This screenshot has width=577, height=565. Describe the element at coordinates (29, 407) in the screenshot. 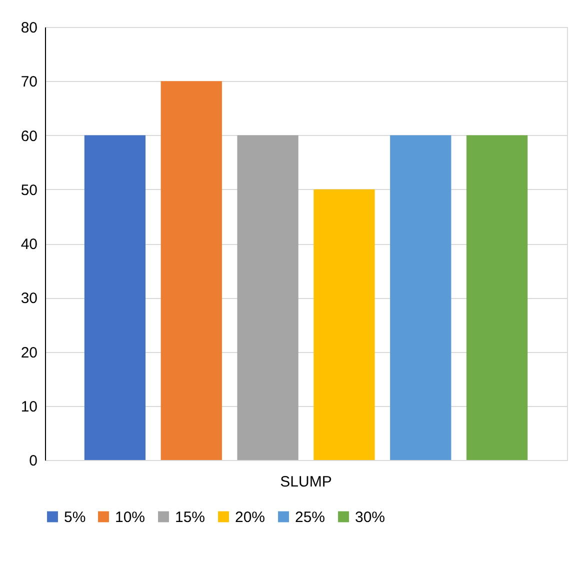

I see `y-tick-label: 10` at that location.